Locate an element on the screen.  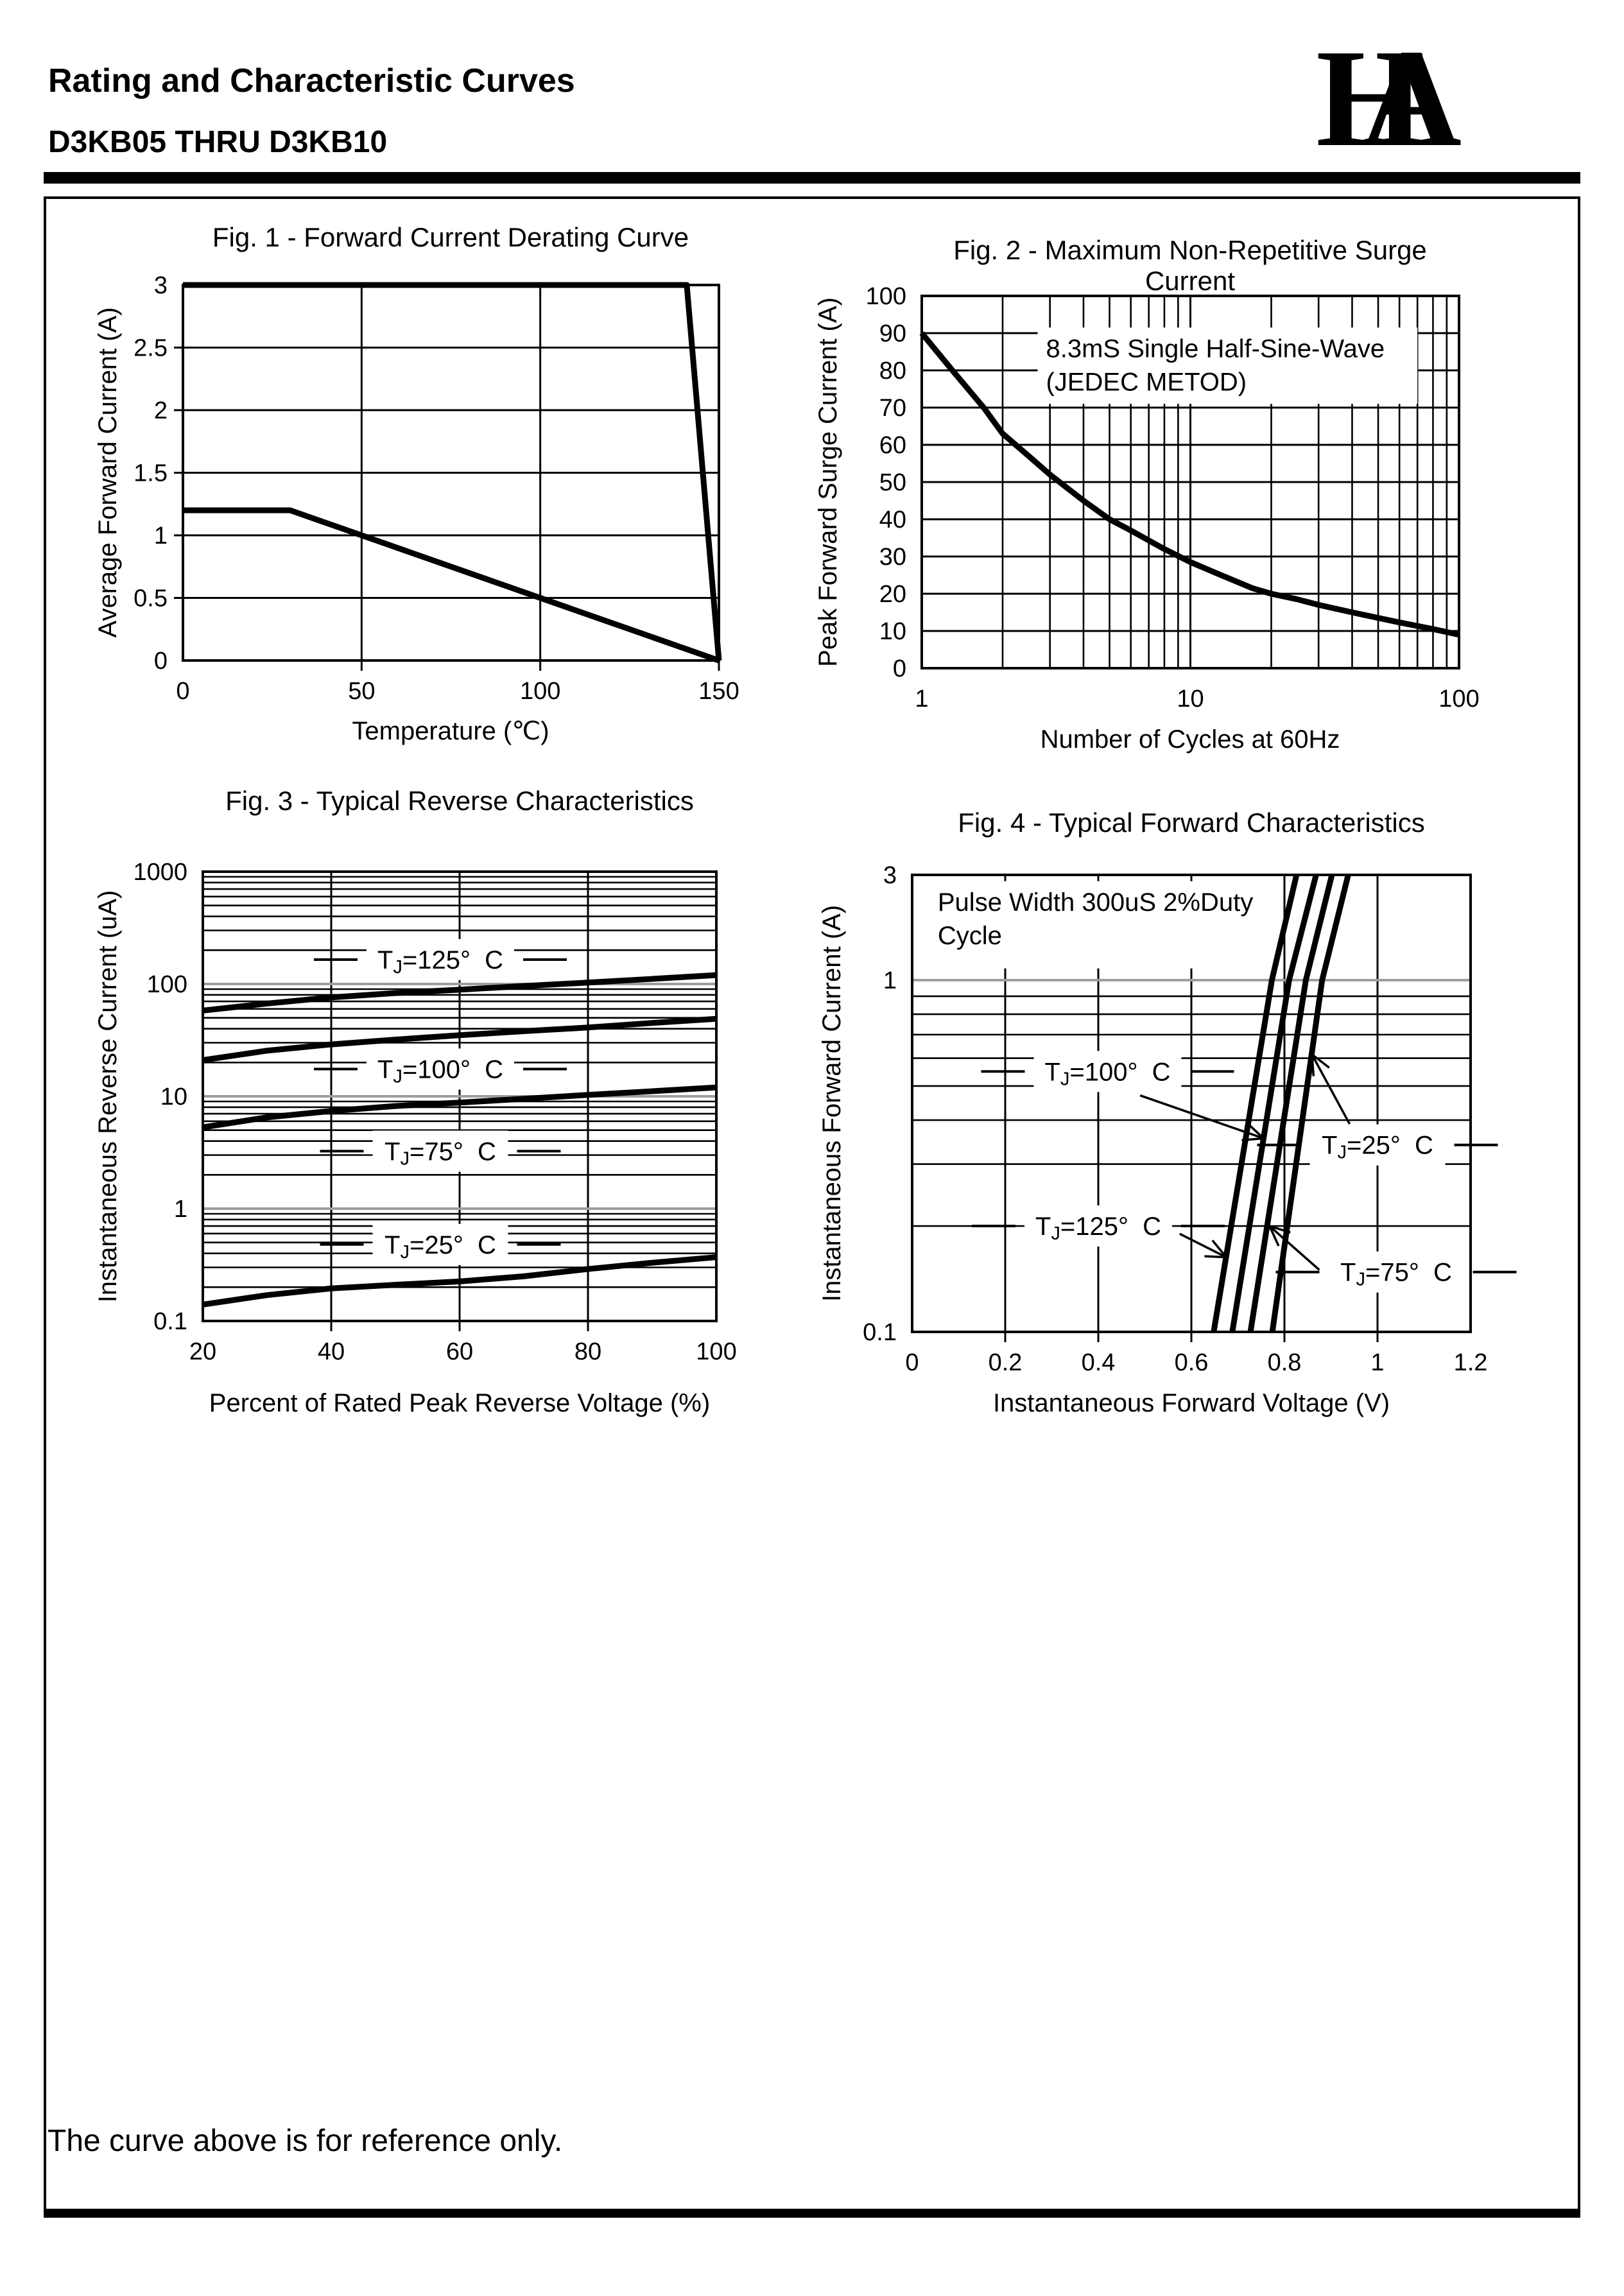
figure-2-x-axis-label: Number of Cycles at 60Hz is located at coordinates (1190, 739).